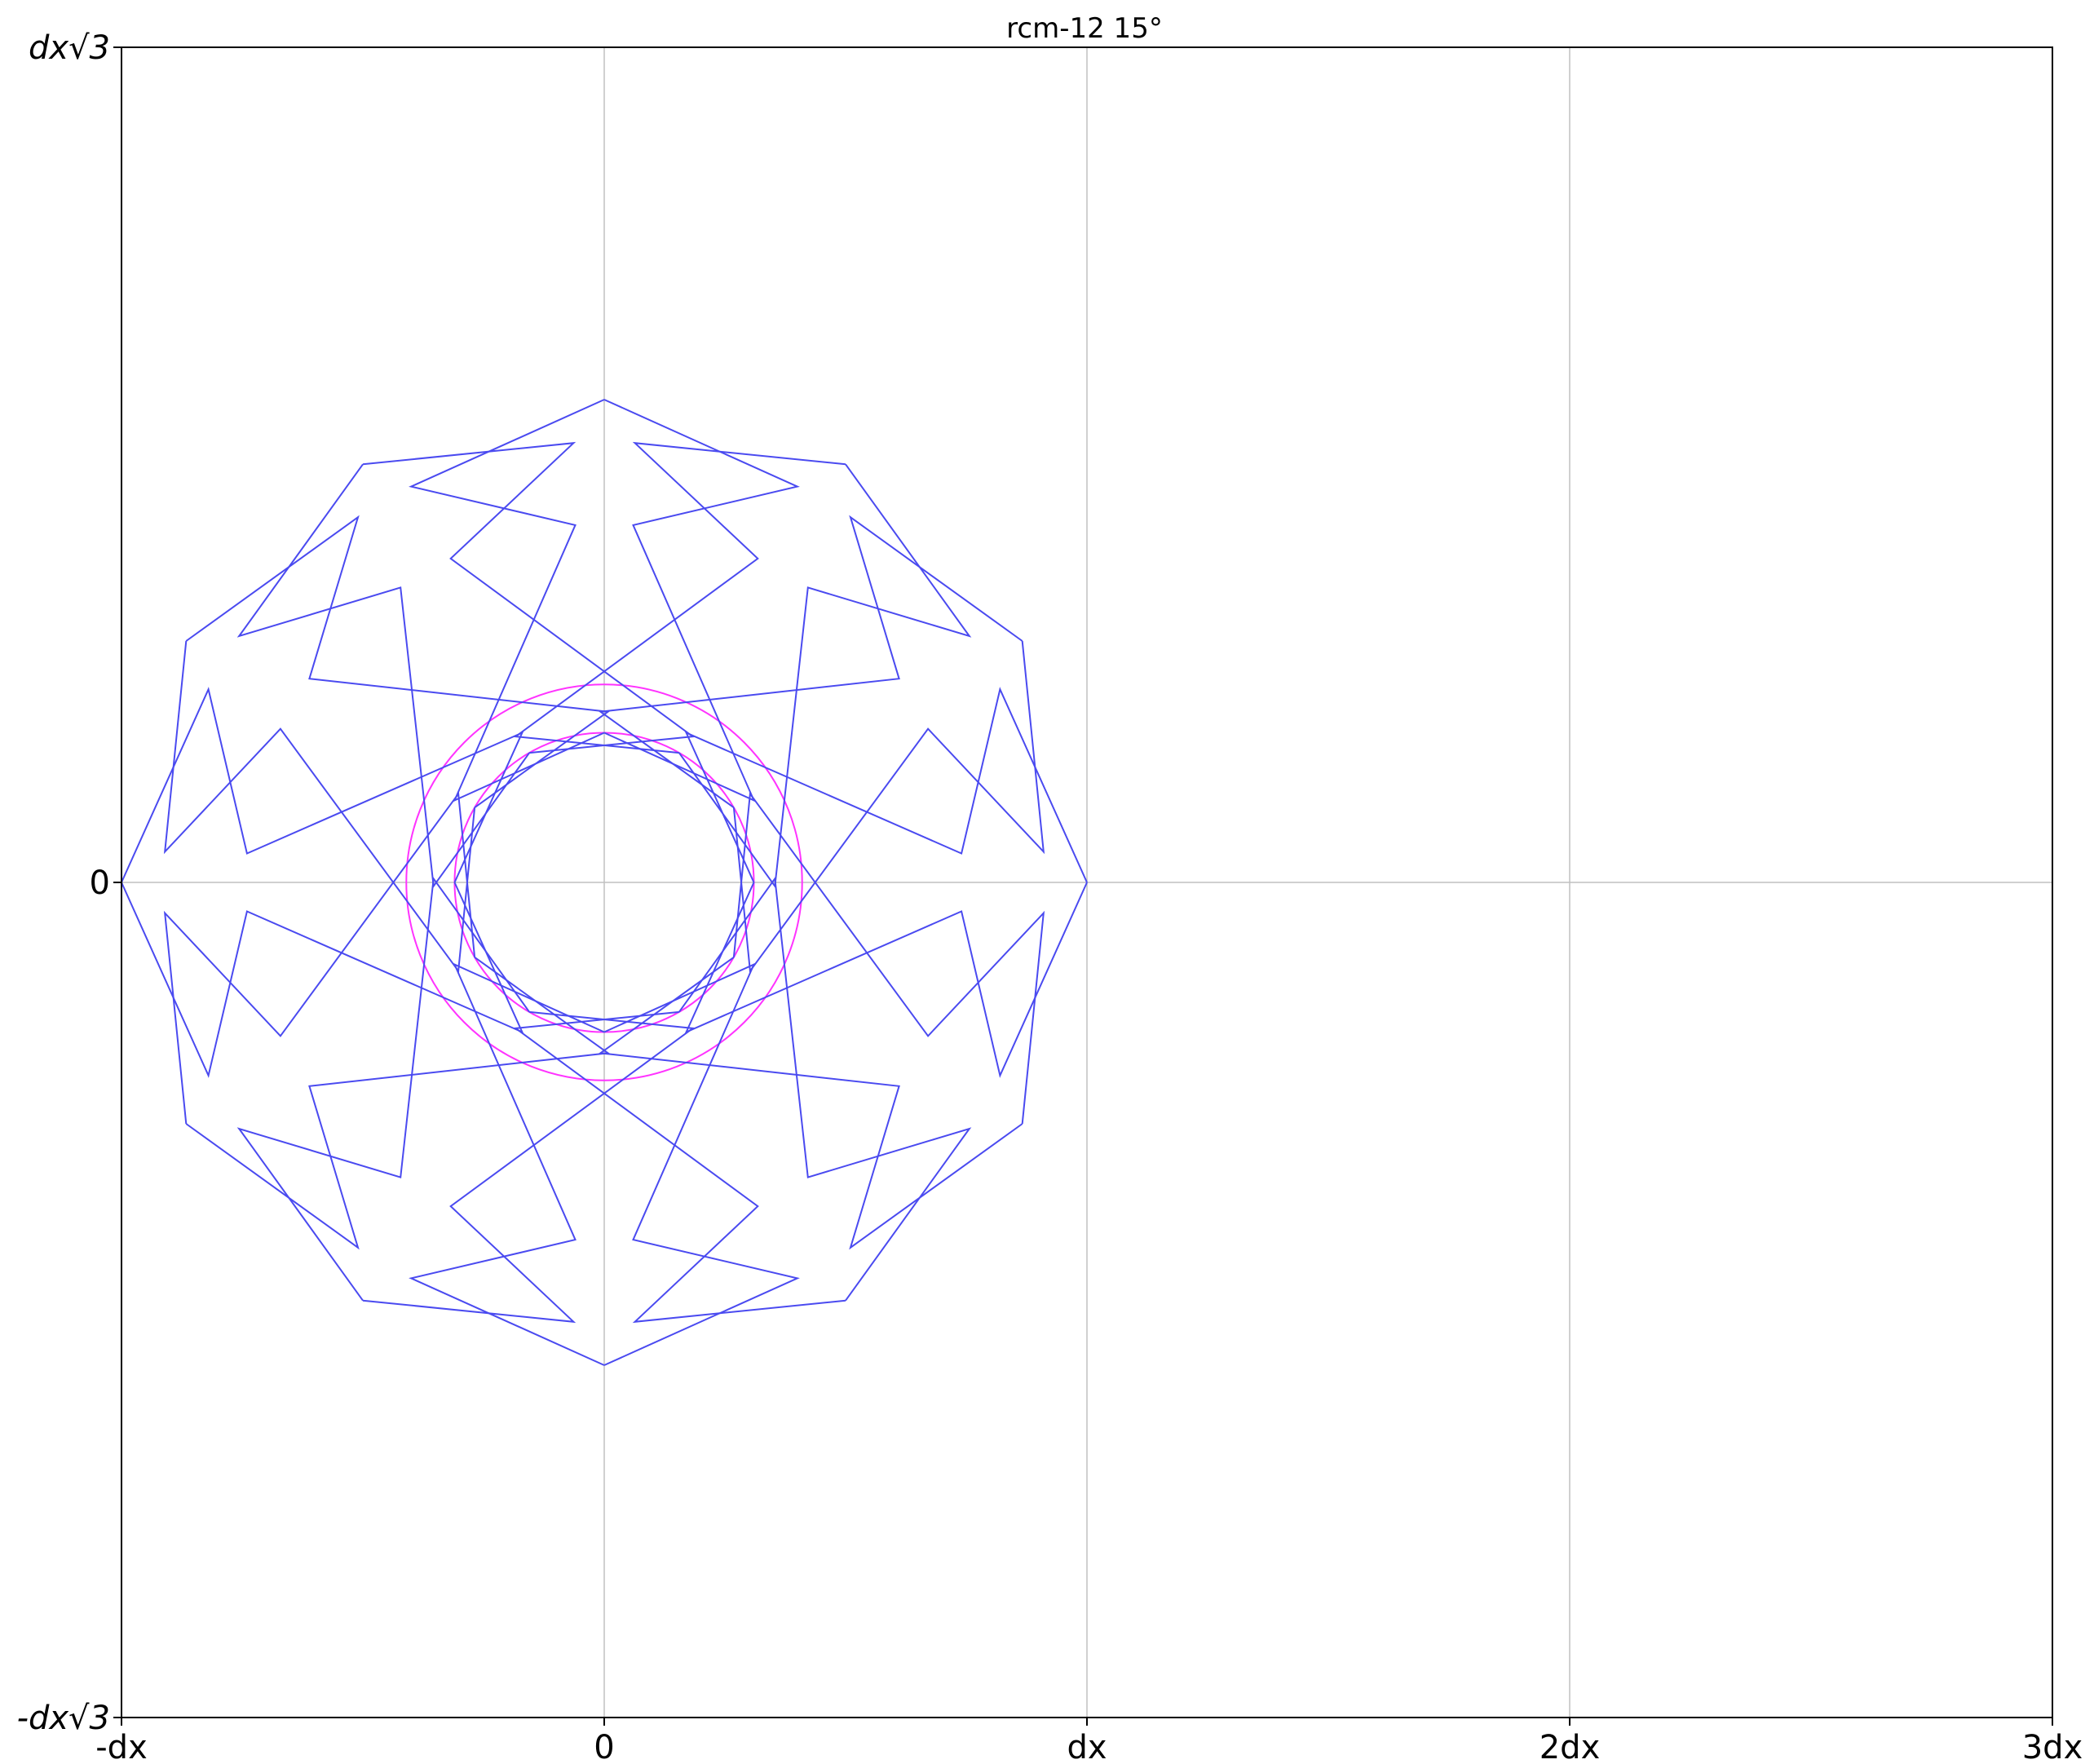  I want to click on outer-circle, so click(604, 882).